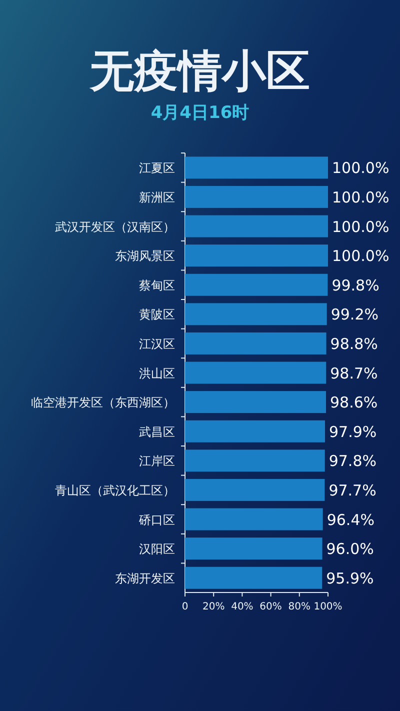  What do you see at coordinates (353, 431) in the screenshot?
I see `value-label: 97.9%` at bounding box center [353, 431].